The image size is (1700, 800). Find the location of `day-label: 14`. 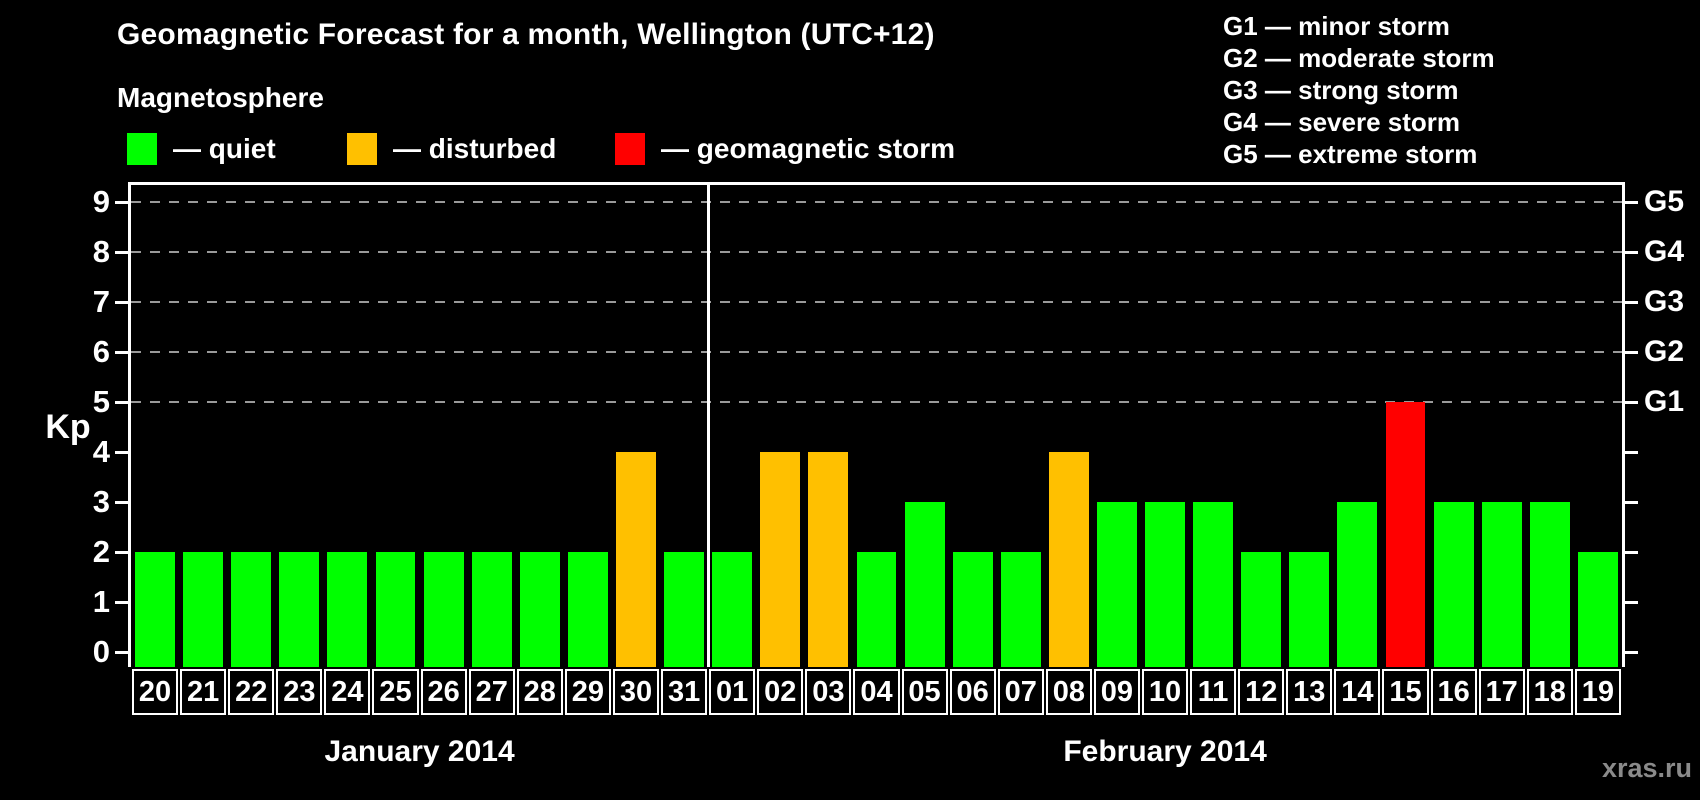

day-label: 14 is located at coordinates (1357, 692).